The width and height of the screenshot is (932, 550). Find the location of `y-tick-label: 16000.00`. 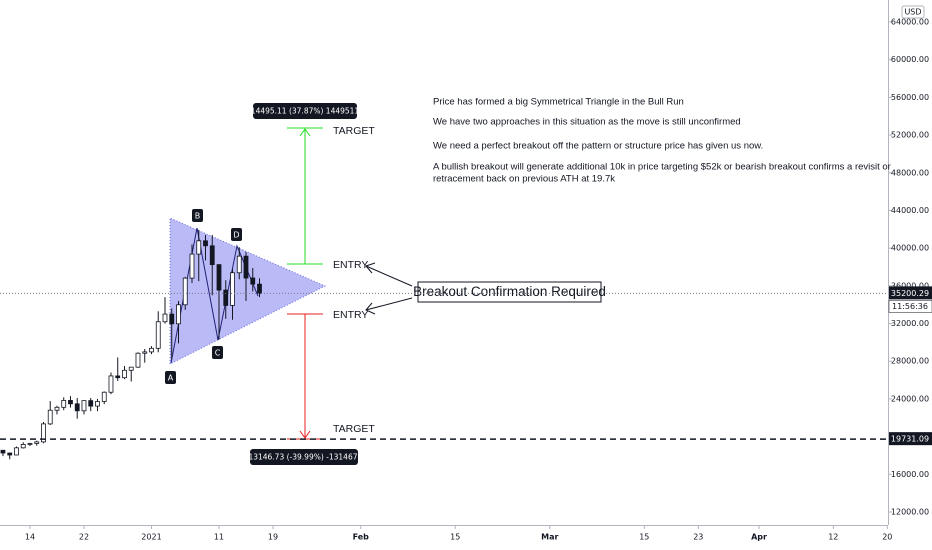

y-tick-label: 16000.00 is located at coordinates (910, 474).